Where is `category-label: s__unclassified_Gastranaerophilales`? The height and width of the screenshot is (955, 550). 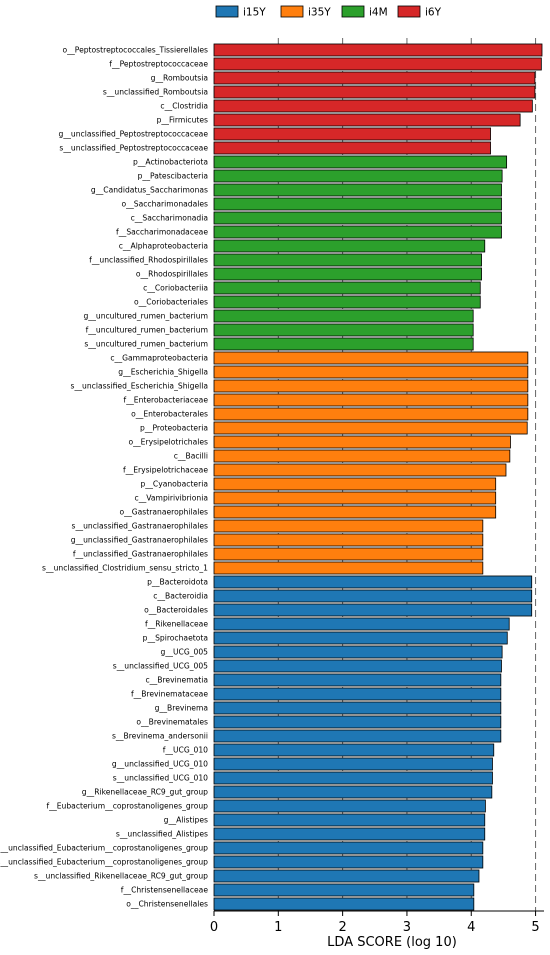 category-label: s__unclassified_Gastranaerophilales is located at coordinates (140, 526).